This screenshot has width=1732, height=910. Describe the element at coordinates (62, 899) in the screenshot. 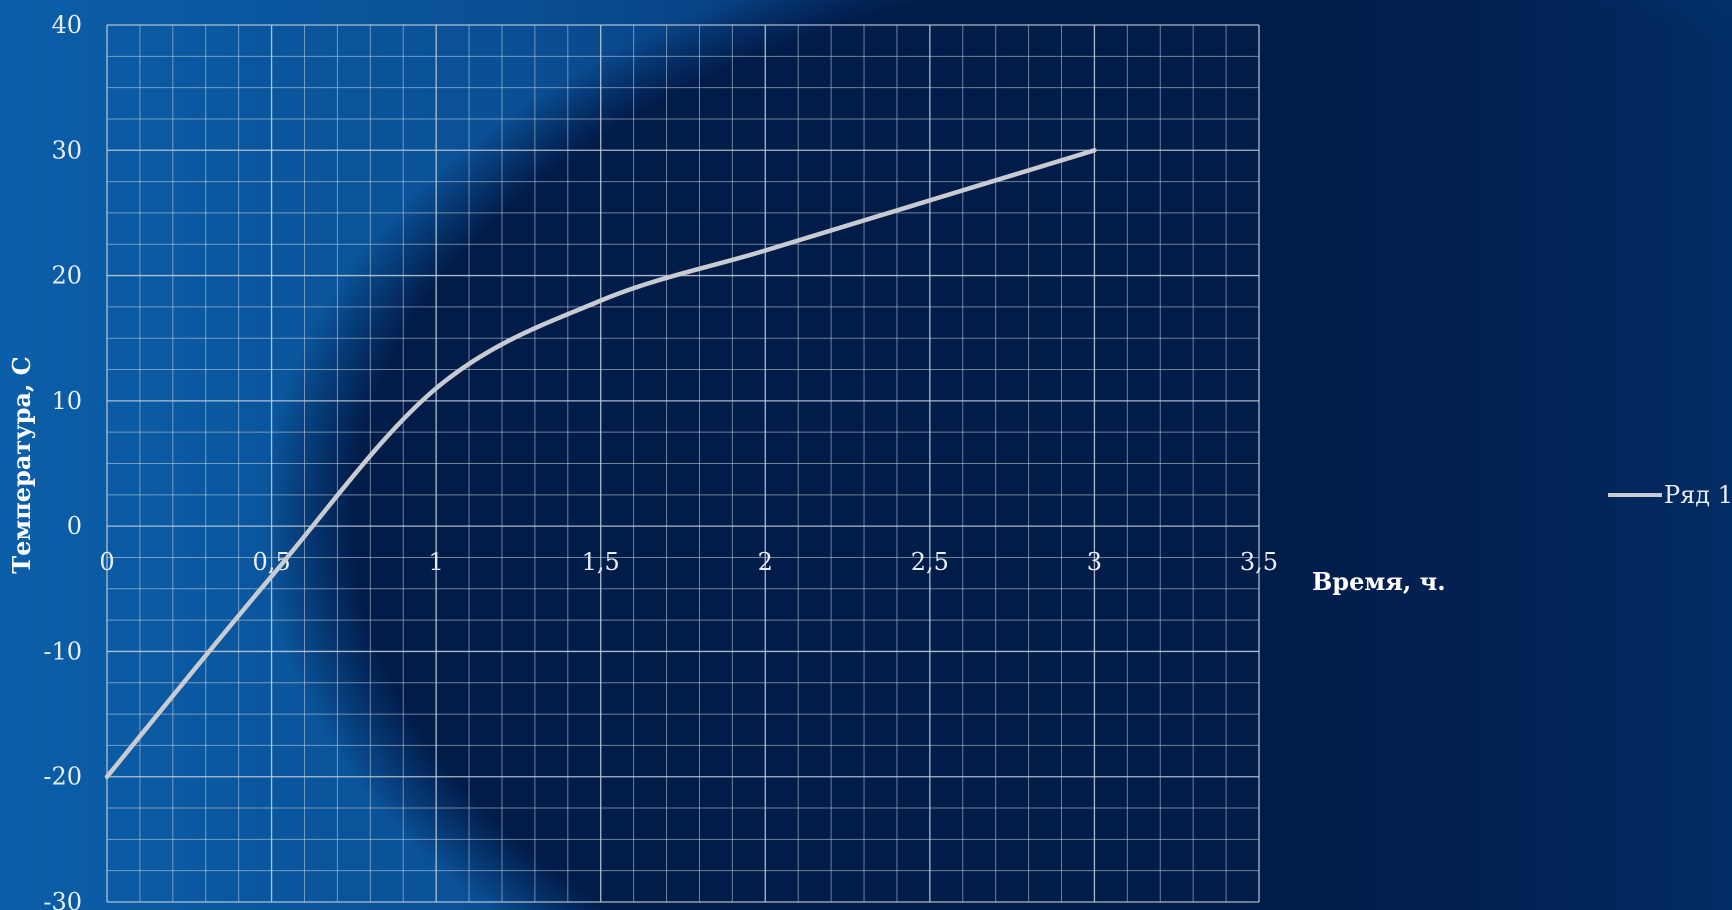

I see `y-tick-label: -30` at that location.